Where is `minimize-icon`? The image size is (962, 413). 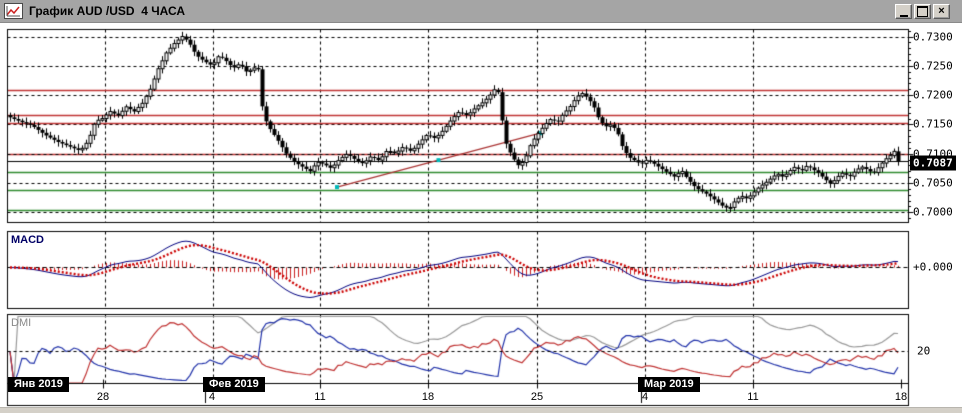 minimize-icon is located at coordinates (903, 15).